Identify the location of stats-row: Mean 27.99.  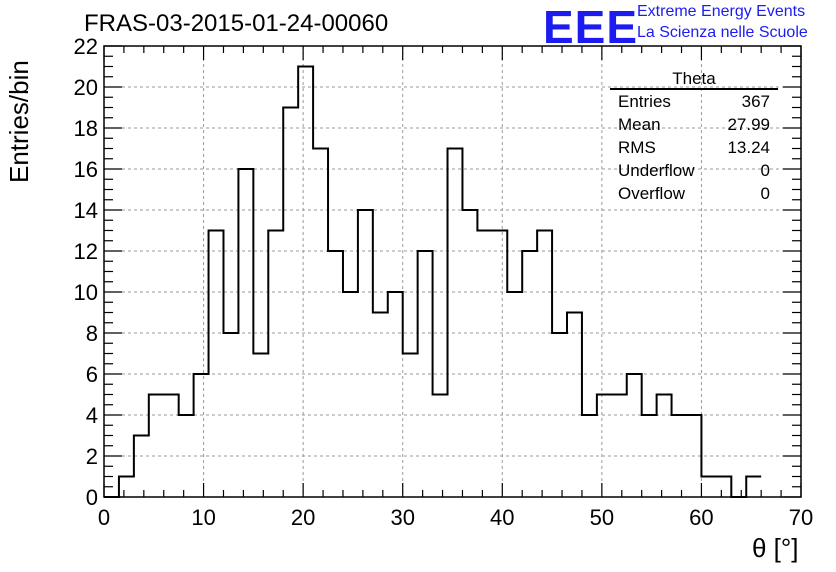
(694, 124).